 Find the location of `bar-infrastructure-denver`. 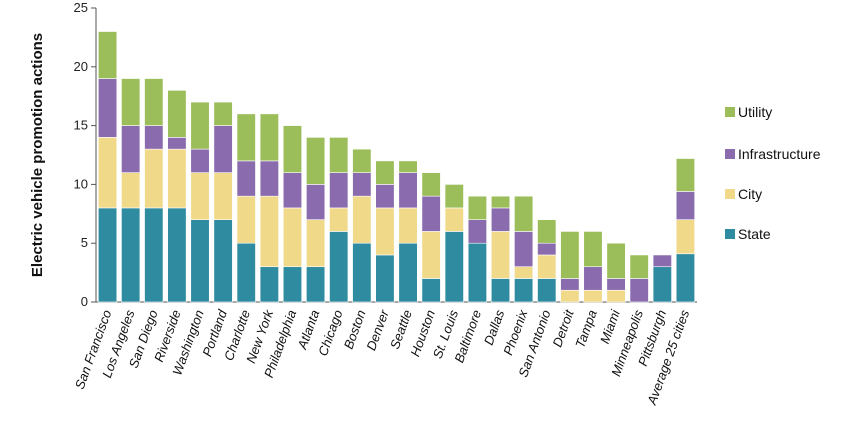

bar-infrastructure-denver is located at coordinates (385, 196).